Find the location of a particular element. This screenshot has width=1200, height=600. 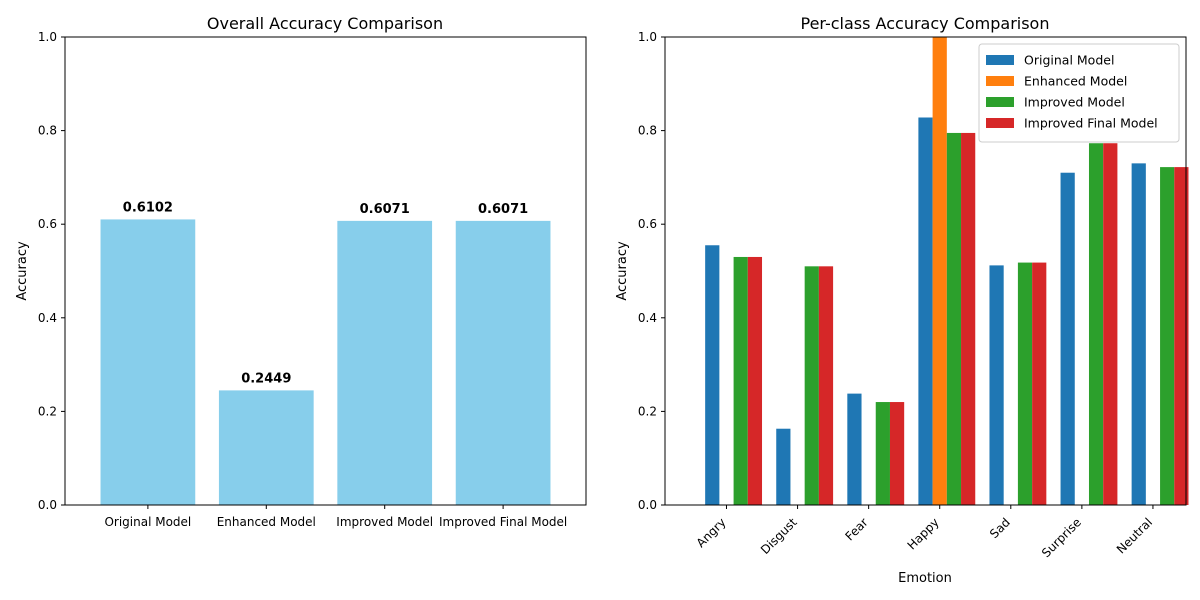

chart2-x-tick-label: Neutral is located at coordinates (1134, 535).